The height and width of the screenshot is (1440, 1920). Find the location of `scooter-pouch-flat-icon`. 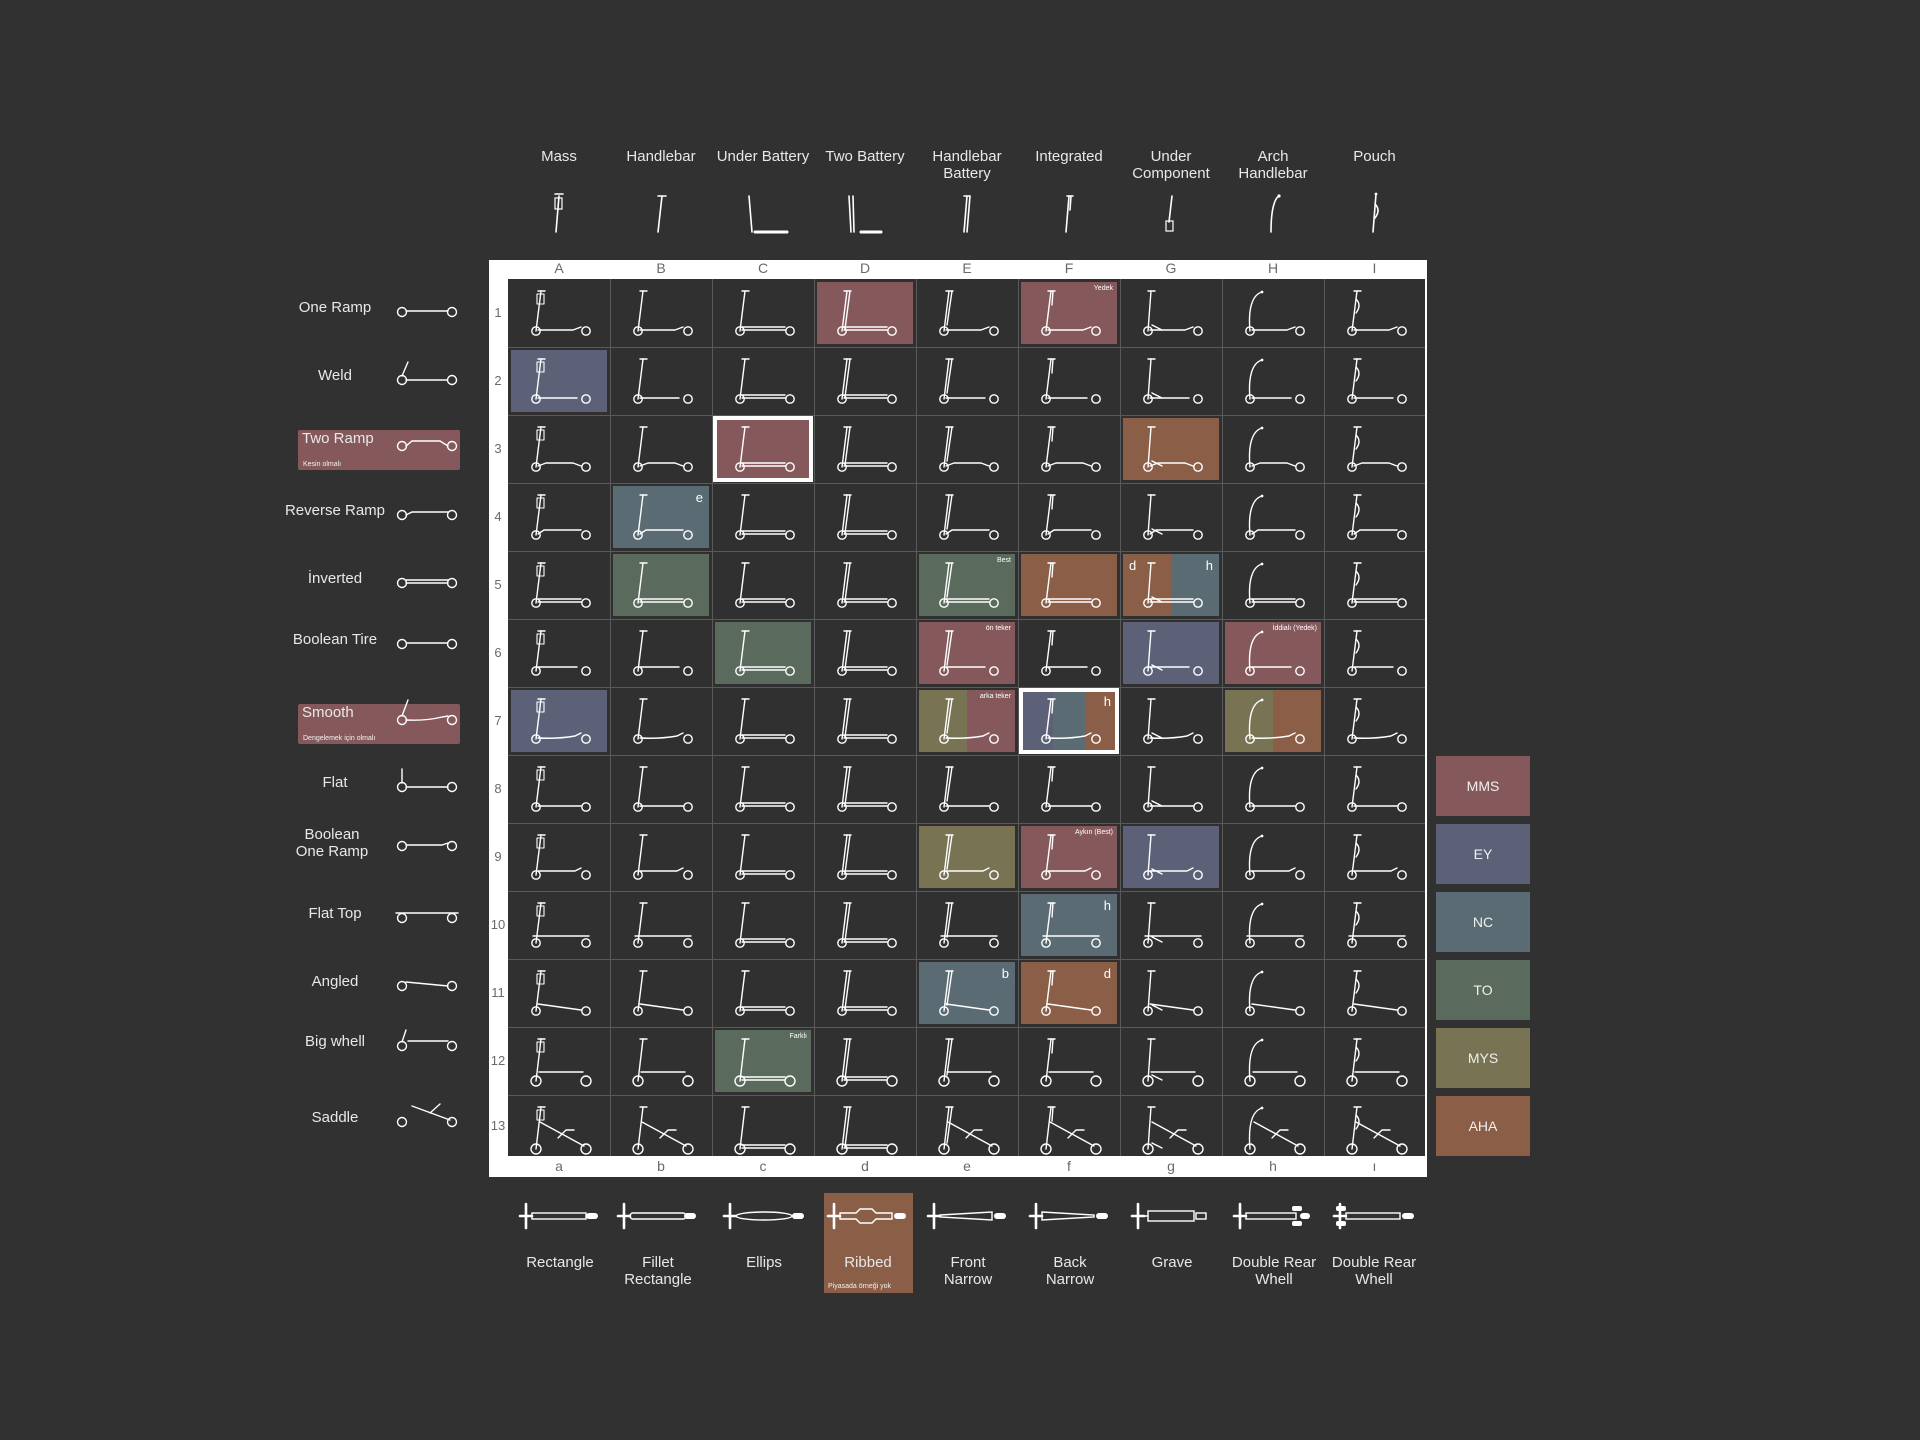

scooter-pouch-flat-icon is located at coordinates (1374, 788).